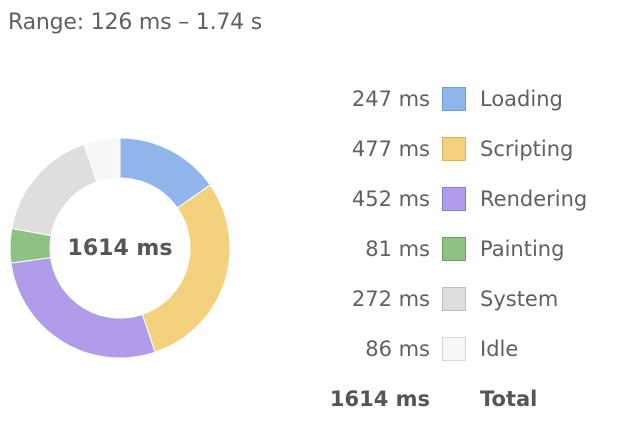  I want to click on legend-value-total: 1614 ms, so click(379, 399).